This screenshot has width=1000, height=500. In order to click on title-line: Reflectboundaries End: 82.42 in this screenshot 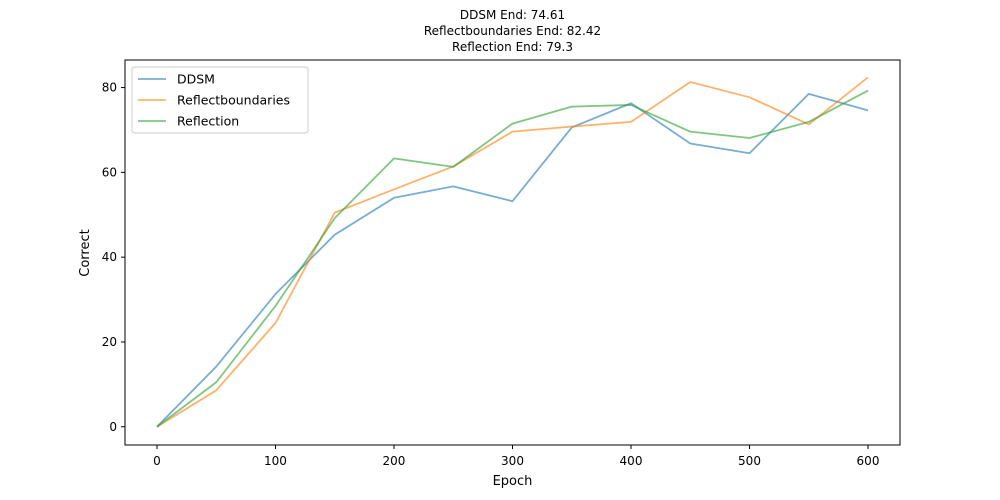, I will do `click(512, 31)`.